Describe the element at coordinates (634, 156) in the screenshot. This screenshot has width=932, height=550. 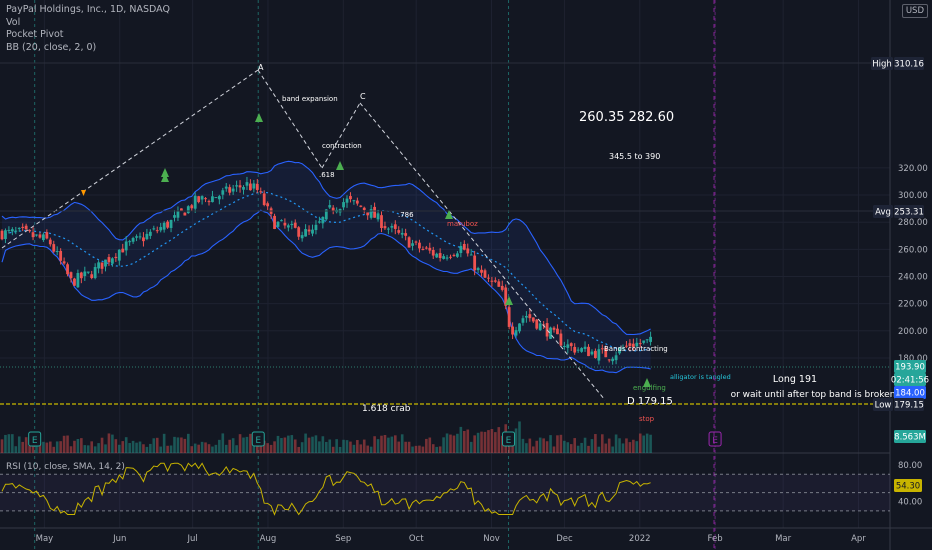
I see `target-range-label: 345.5 to 390` at that location.